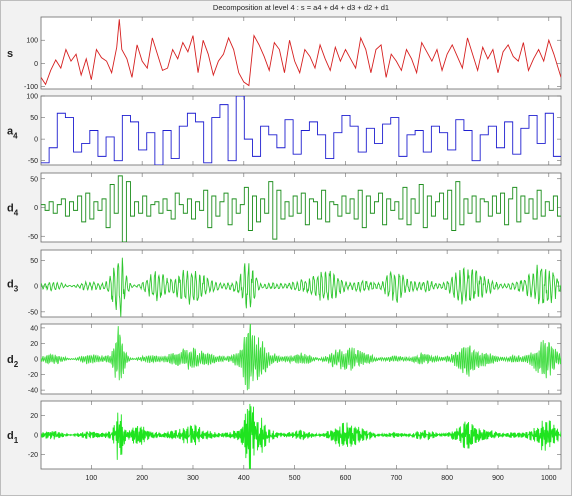  I want to click on panel-label-d1: d1, so click(13, 437).